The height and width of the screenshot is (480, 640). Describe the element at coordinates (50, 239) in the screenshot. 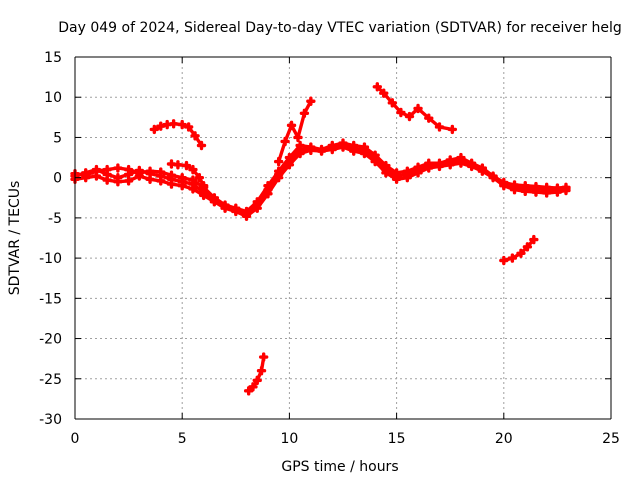

I see `y-tick-labels: -30 -25 -20 -15 -10 -5 0 5 10 15` at that location.